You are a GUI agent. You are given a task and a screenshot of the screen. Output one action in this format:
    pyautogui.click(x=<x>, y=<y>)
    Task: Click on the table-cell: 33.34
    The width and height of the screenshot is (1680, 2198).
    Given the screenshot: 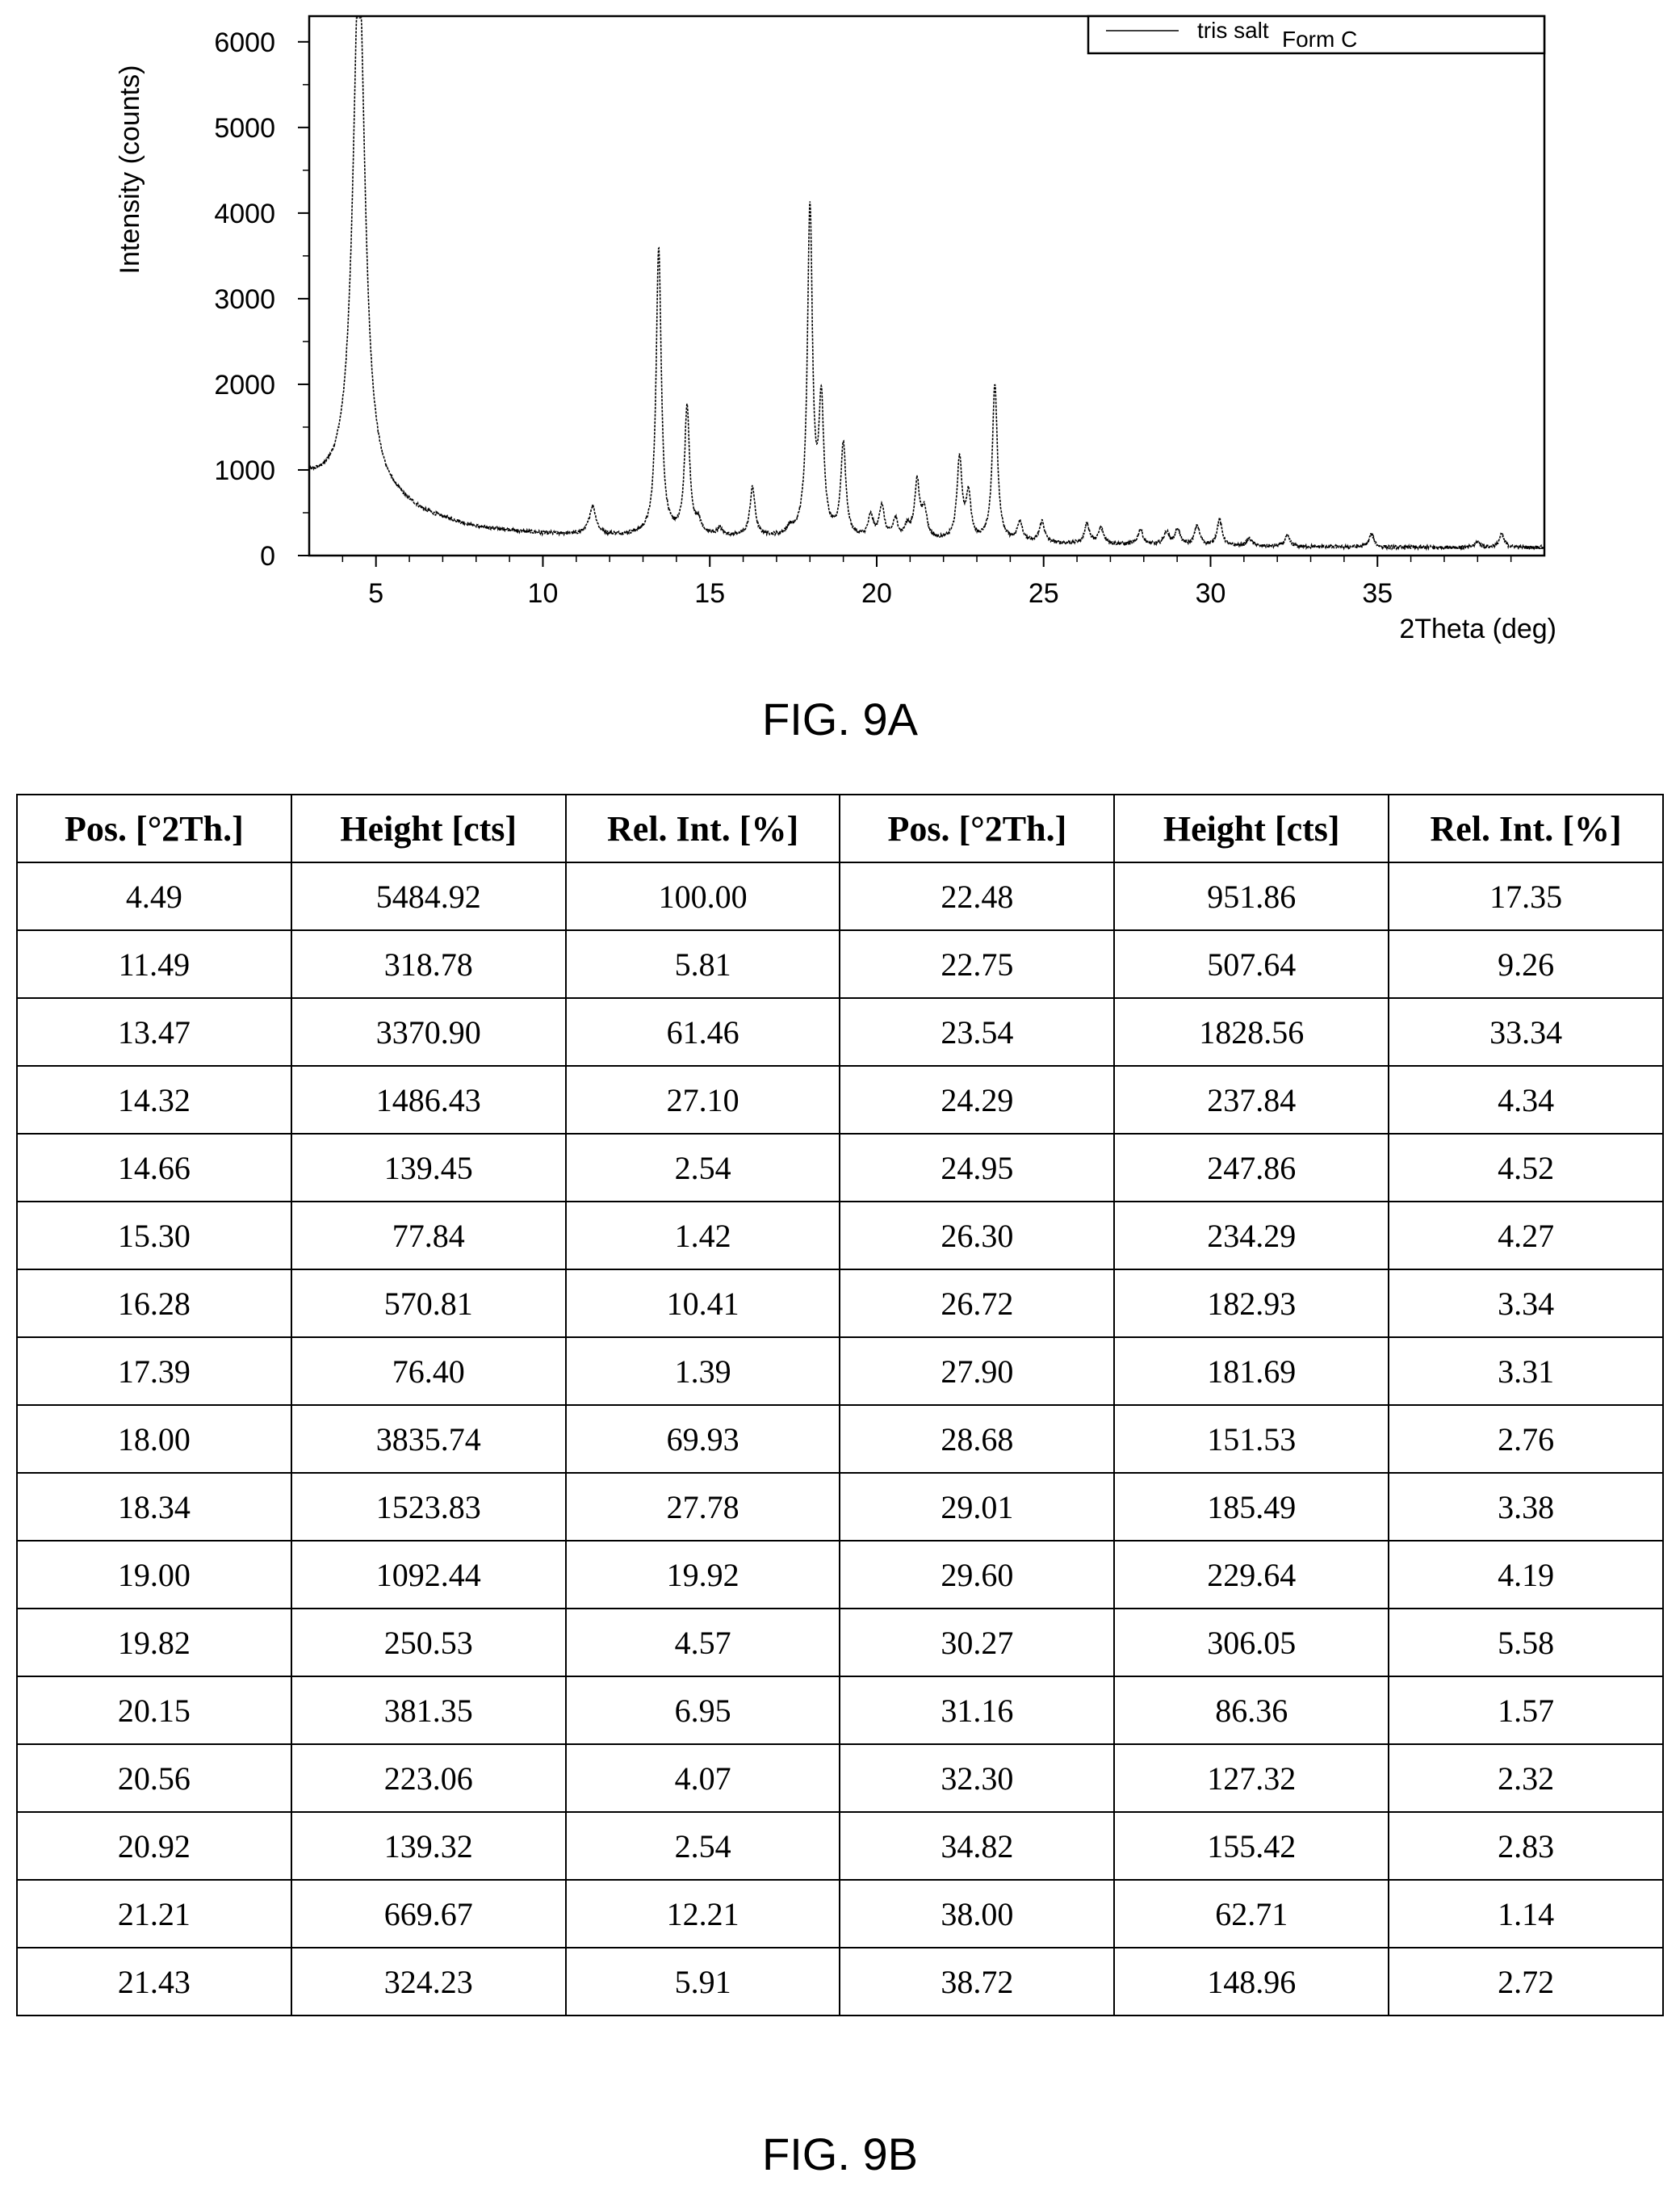 What is the action you would take?
    pyautogui.click(x=1526, y=1032)
    